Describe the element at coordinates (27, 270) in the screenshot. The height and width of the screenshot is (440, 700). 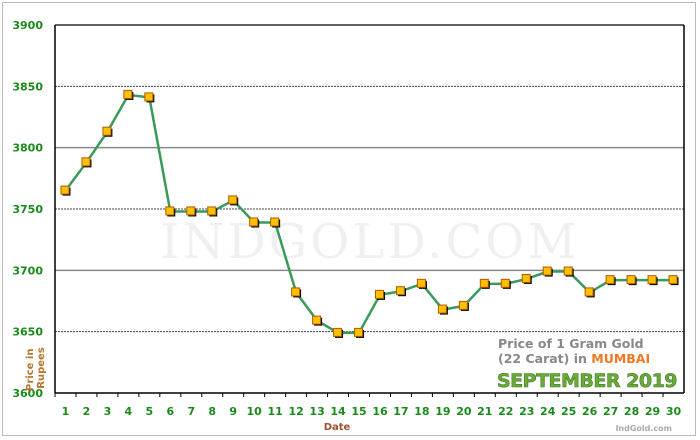
I see `y-tick-label: 3700` at that location.